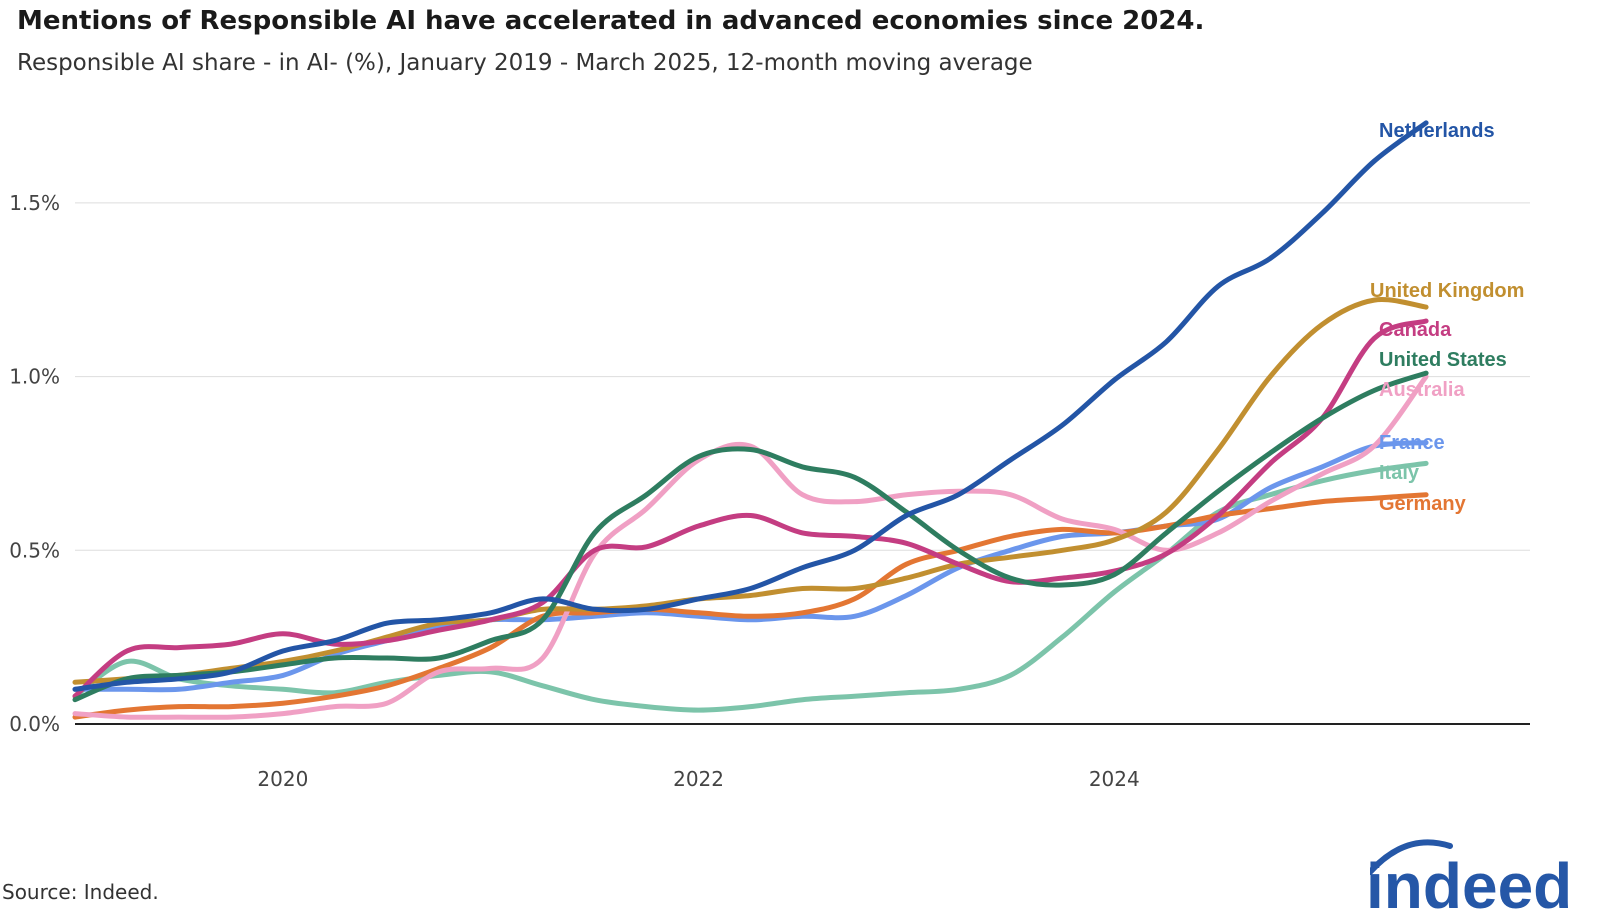 The image size is (1600, 914). Describe the element at coordinates (1471, 882) in the screenshot. I see `indeed-logo-text: indeed` at that location.